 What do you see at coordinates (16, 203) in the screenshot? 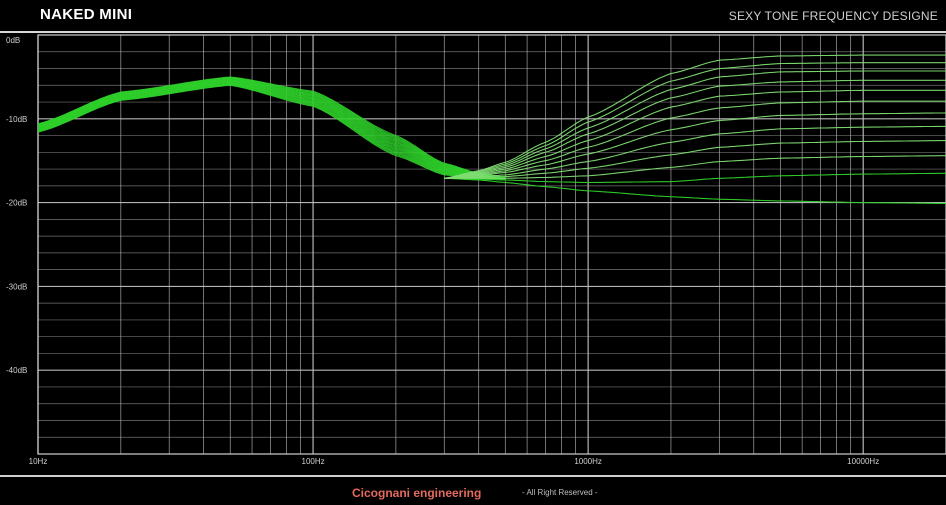
I see `y-tick-label: -20dB` at bounding box center [16, 203].